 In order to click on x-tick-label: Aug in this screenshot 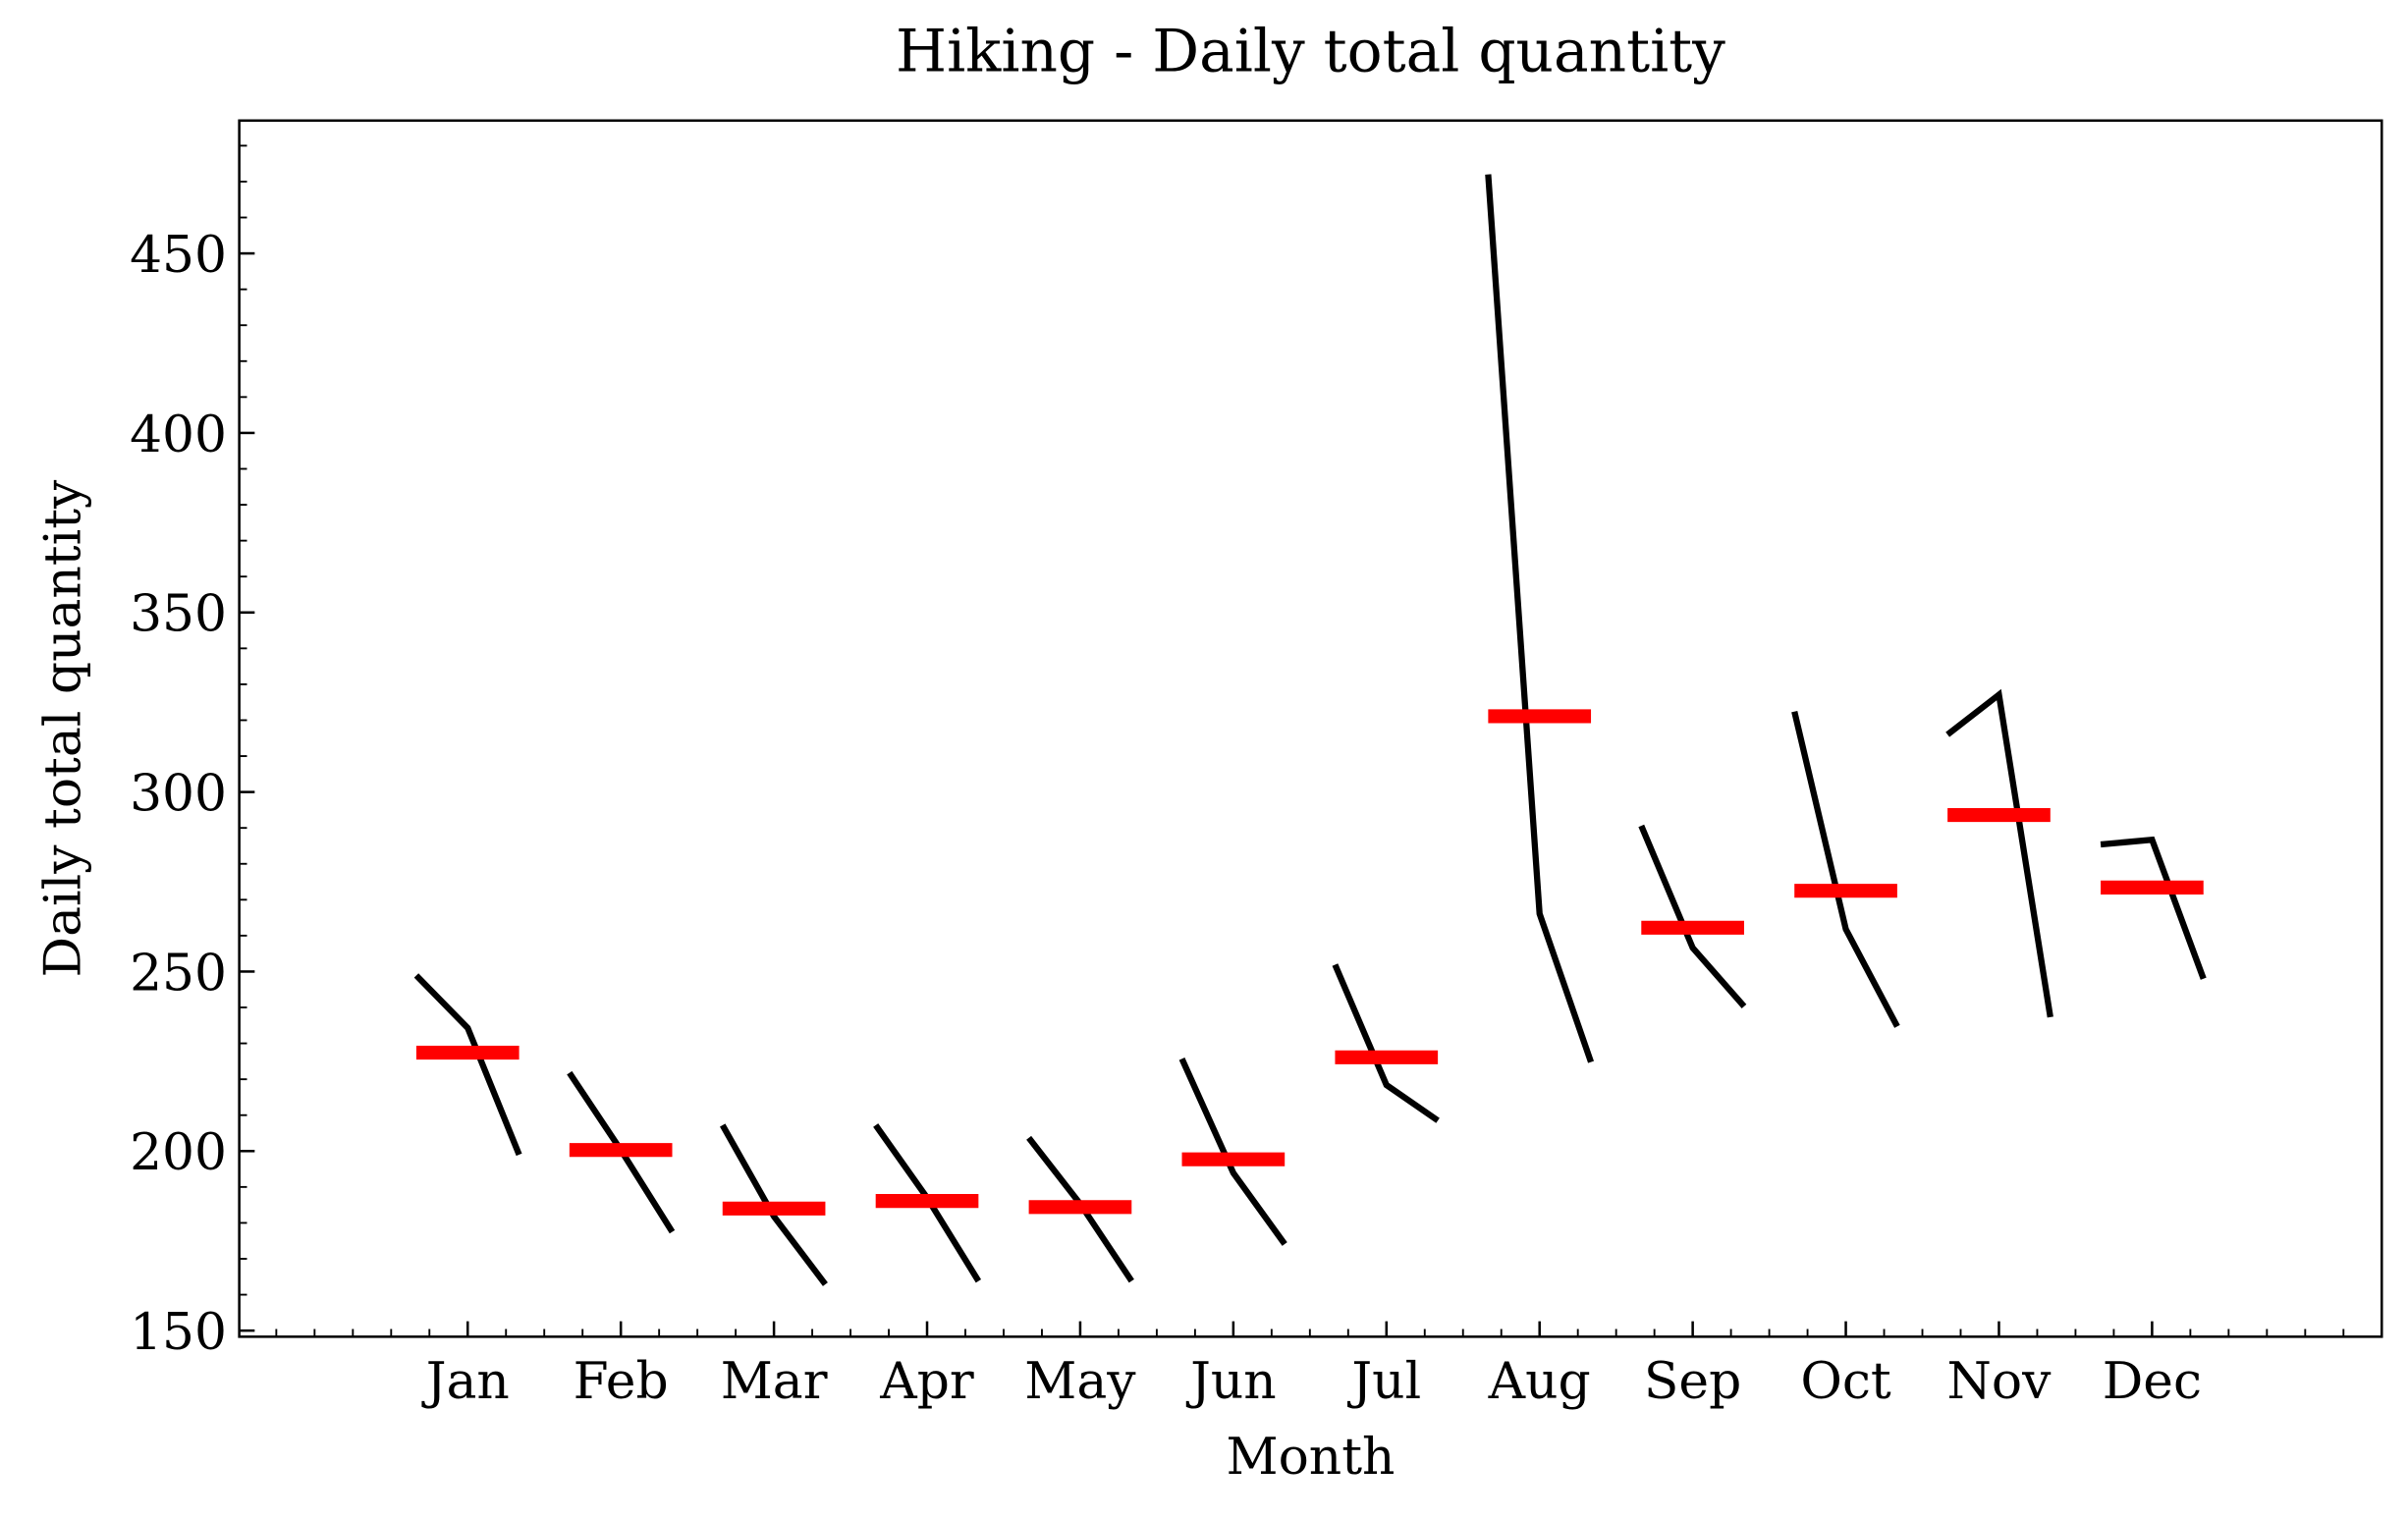, I will do `click(1539, 1381)`.